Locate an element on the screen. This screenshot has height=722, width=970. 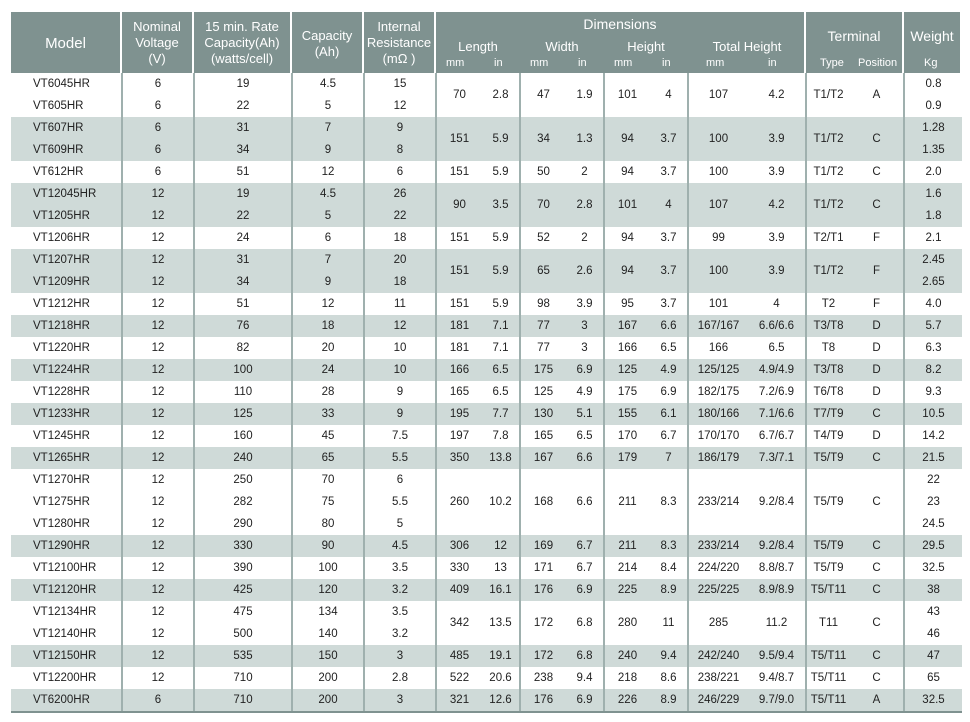
length-mm-cell: 342 is located at coordinates (458, 623).